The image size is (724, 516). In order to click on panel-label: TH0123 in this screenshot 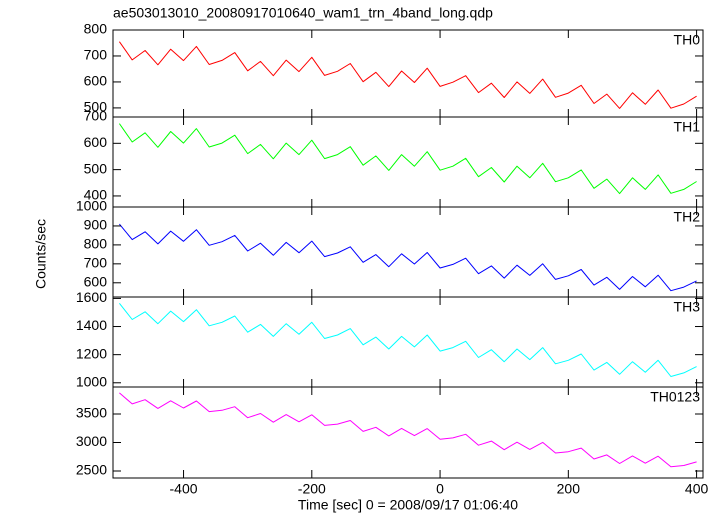, I will do `click(675, 397)`.